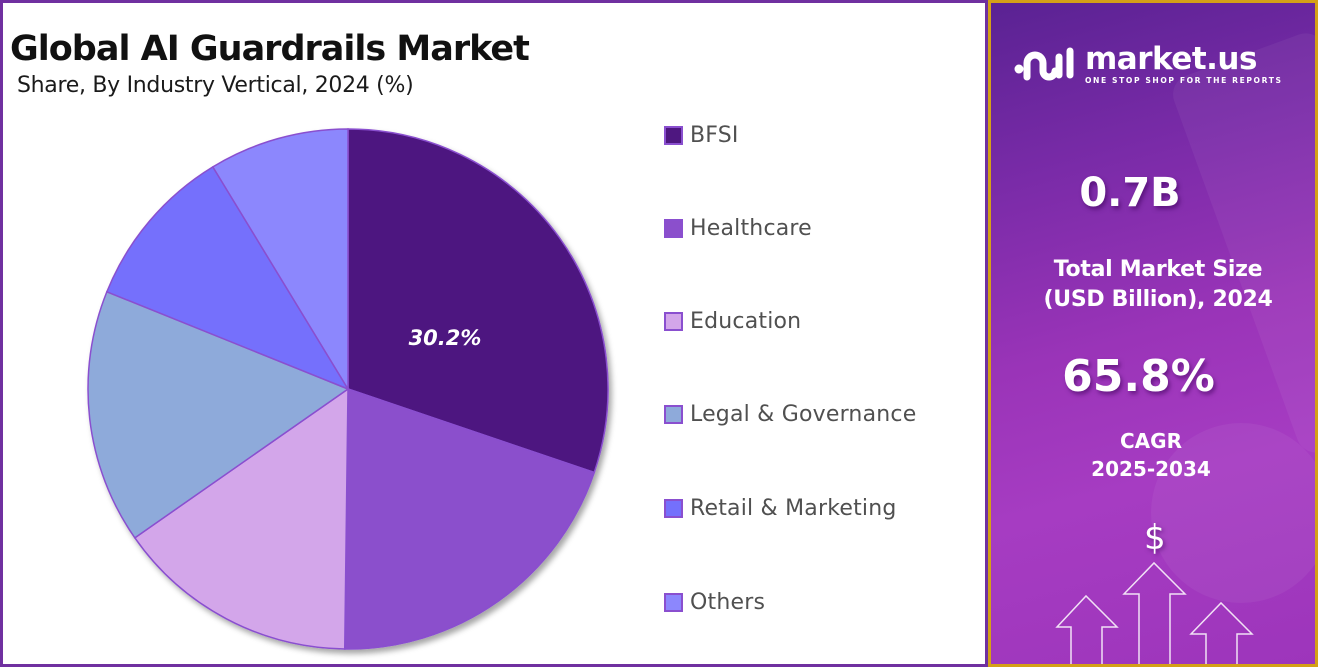 This screenshot has height=667, width=1318. I want to click on pie-slice-healthcare, so click(469, 518).